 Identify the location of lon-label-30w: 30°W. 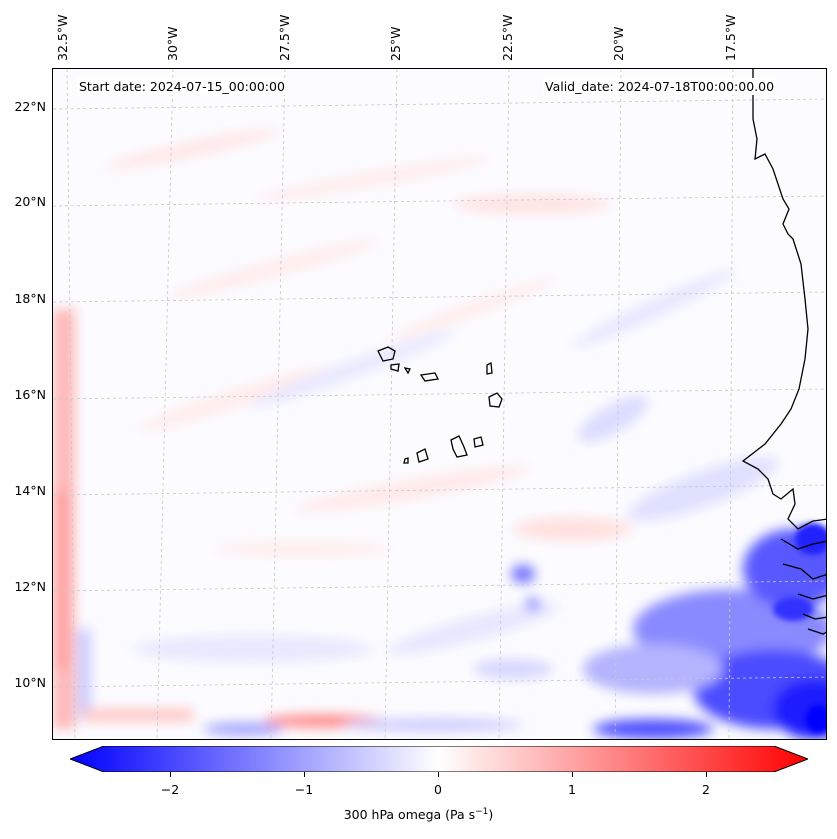
(172, 43).